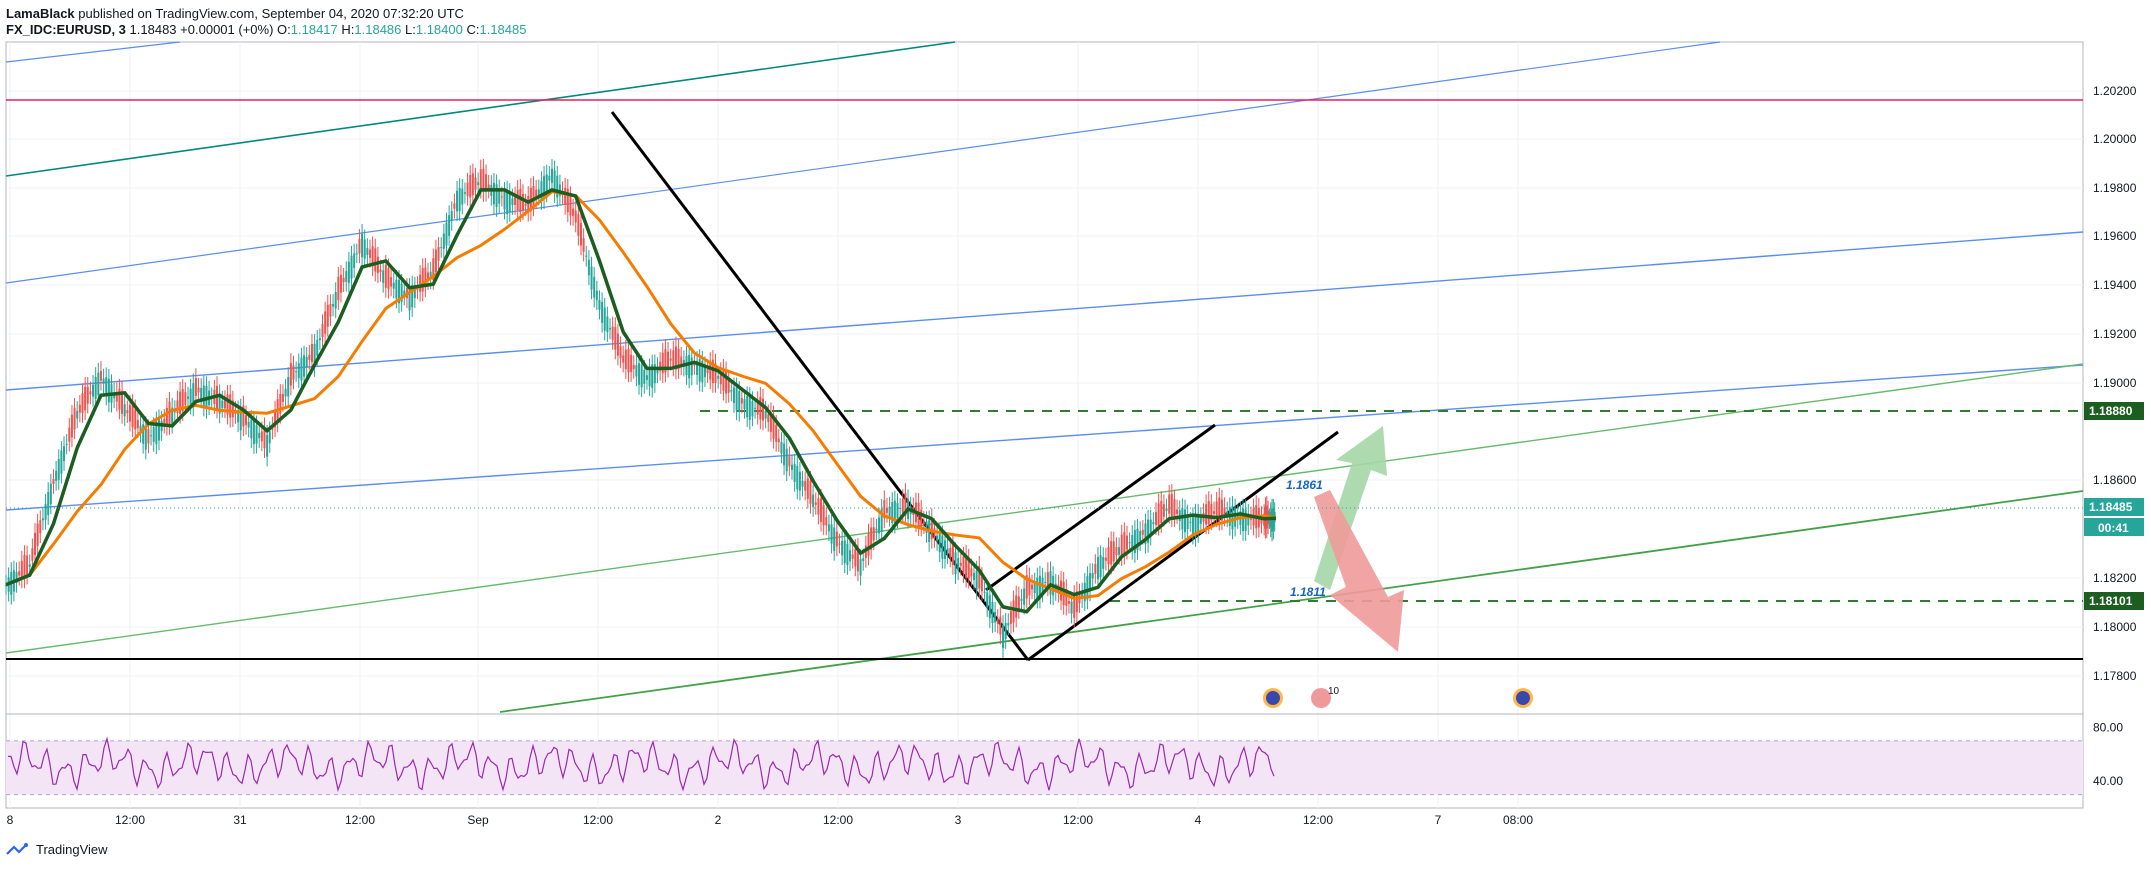  Describe the element at coordinates (2115, 383) in the screenshot. I see `y-tick-label: 1.19000` at that location.